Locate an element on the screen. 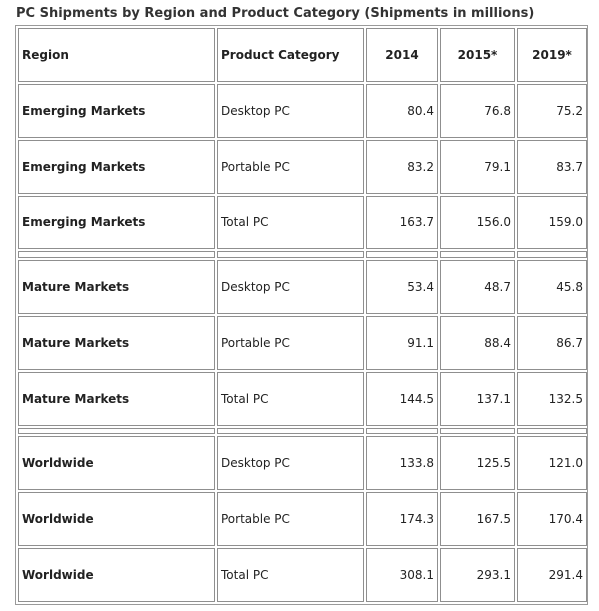  value-2019-cell: 83.7 is located at coordinates (552, 166).